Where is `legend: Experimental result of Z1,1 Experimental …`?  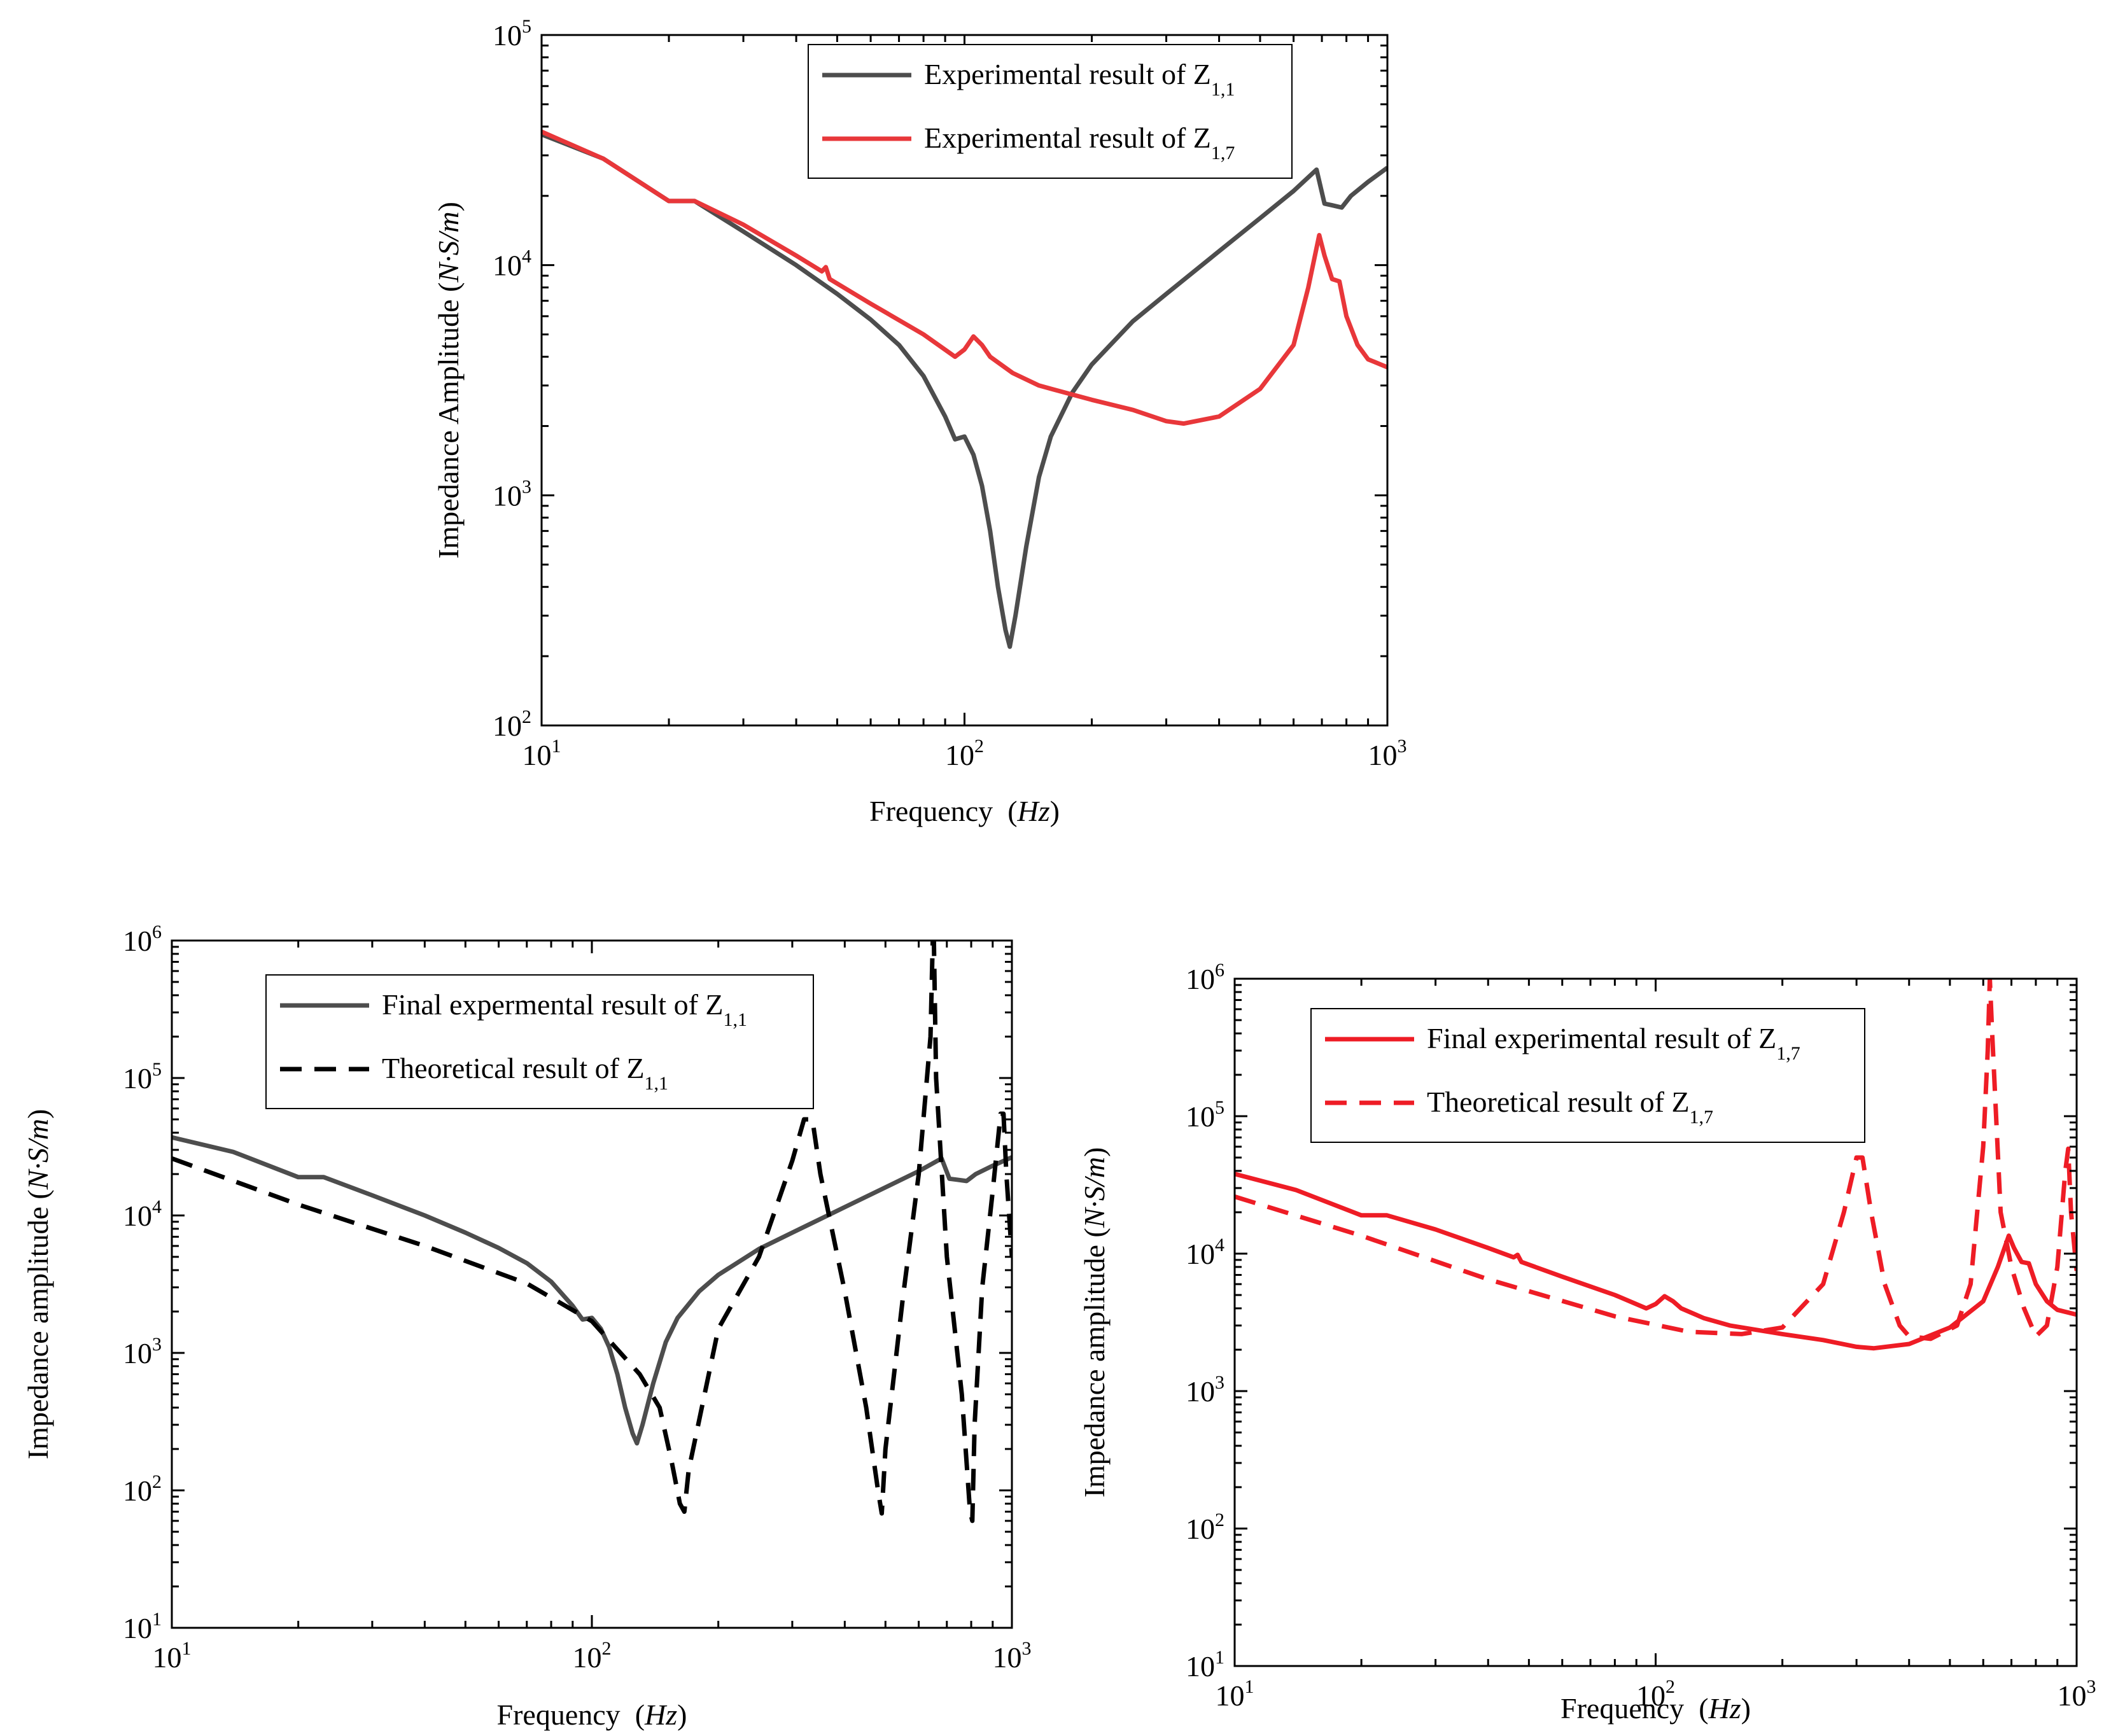
legend: Experimental result of Z1,1 Experimental … is located at coordinates (1050, 111).